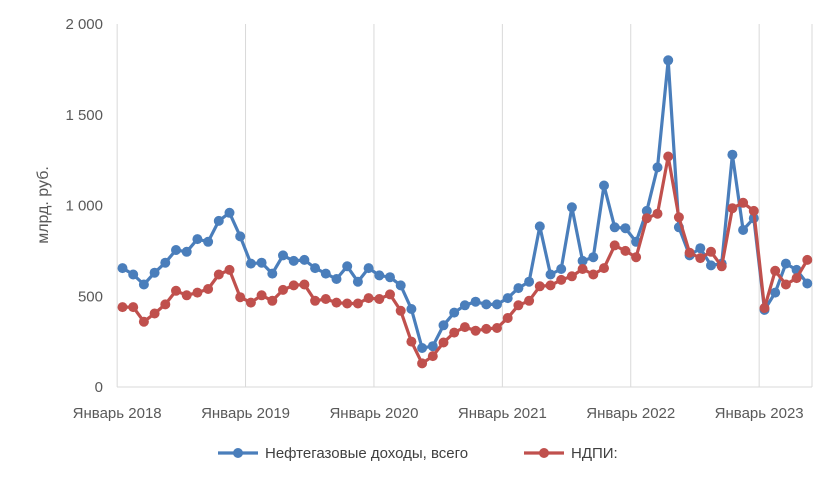  What do you see at coordinates (84, 115) in the screenshot?
I see `y-tick-label: 1 500` at bounding box center [84, 115].